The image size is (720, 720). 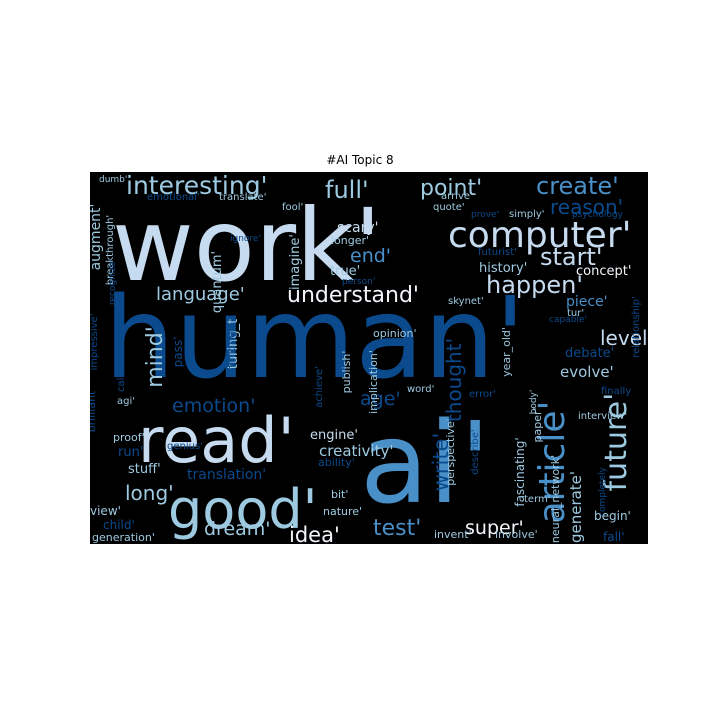 What do you see at coordinates (589, 353) in the screenshot?
I see `cloud-word: debate'` at bounding box center [589, 353].